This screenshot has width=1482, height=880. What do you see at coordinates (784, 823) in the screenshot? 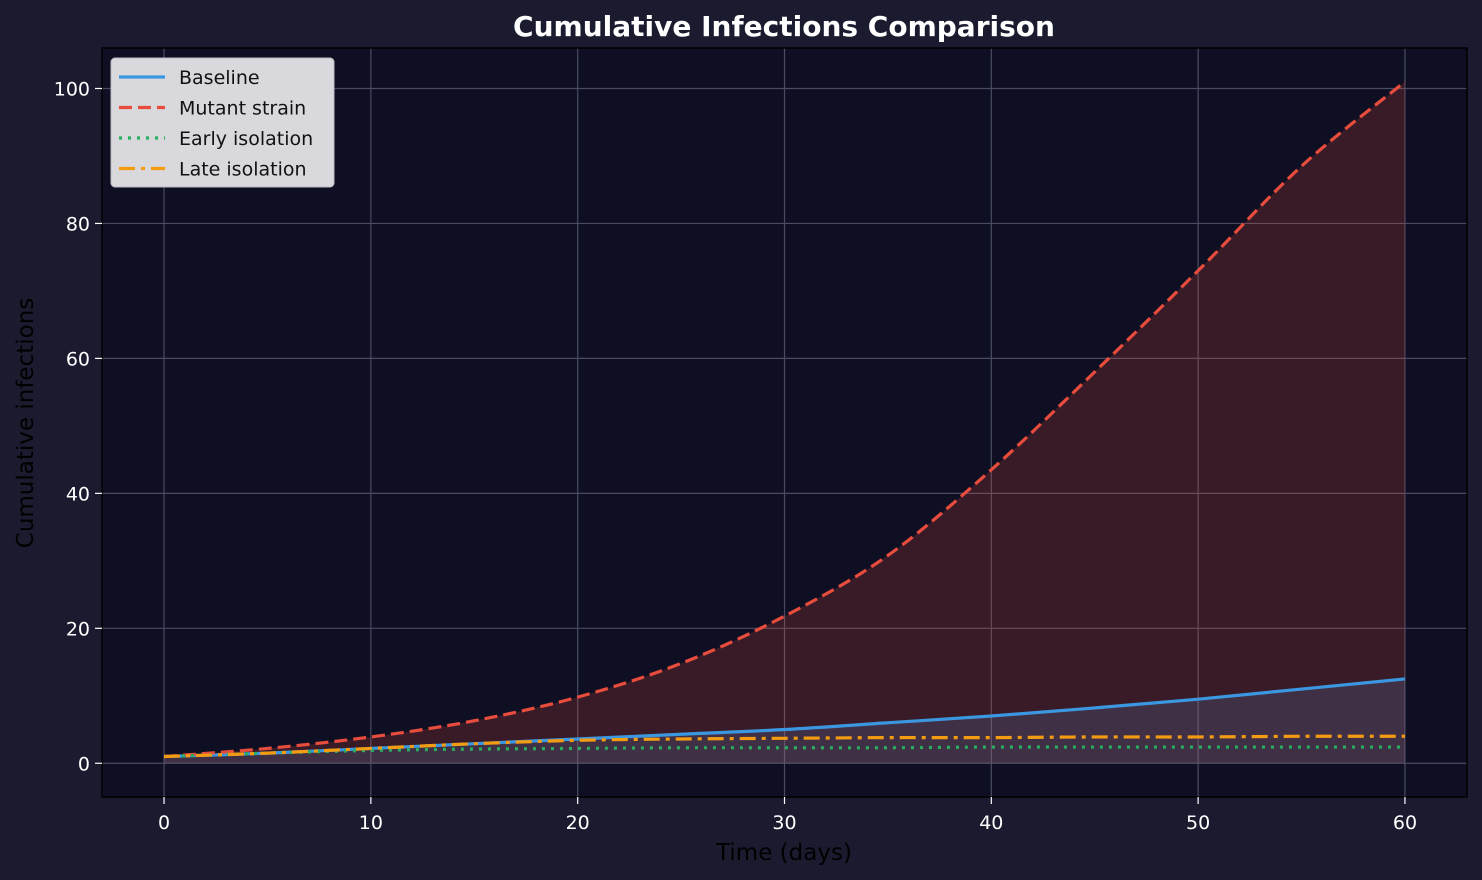
I see `x-tick-label: 30` at bounding box center [784, 823].